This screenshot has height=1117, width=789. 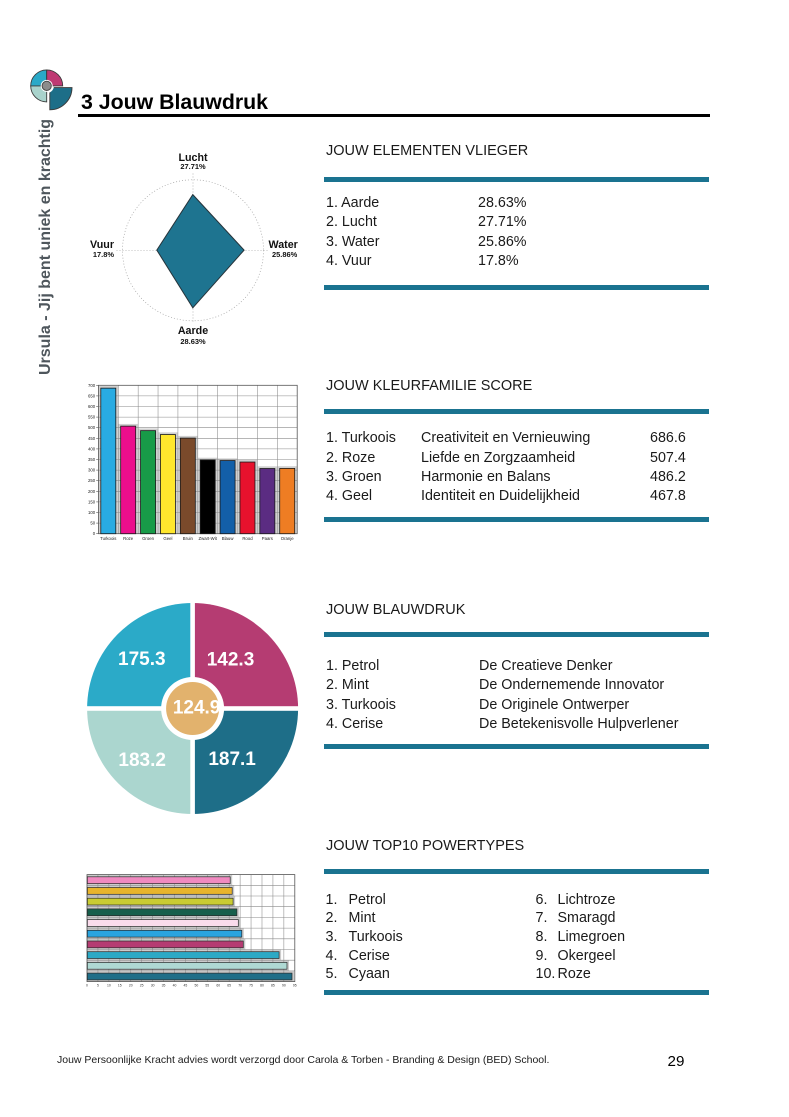 I want to click on svg-text: Paars, so click(x=267, y=538).